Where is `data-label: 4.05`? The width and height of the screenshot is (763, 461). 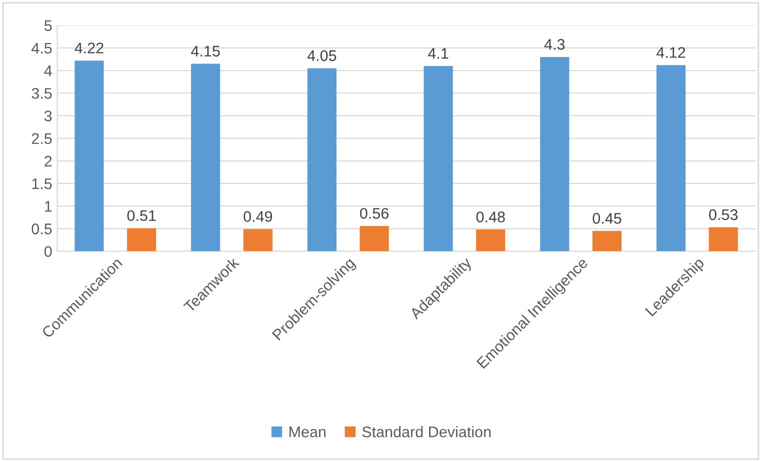
data-label: 4.05 is located at coordinates (321, 56).